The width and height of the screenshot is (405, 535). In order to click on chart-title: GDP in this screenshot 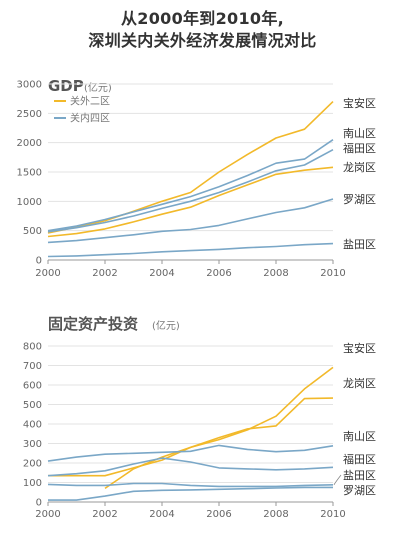, I will do `click(66, 86)`.